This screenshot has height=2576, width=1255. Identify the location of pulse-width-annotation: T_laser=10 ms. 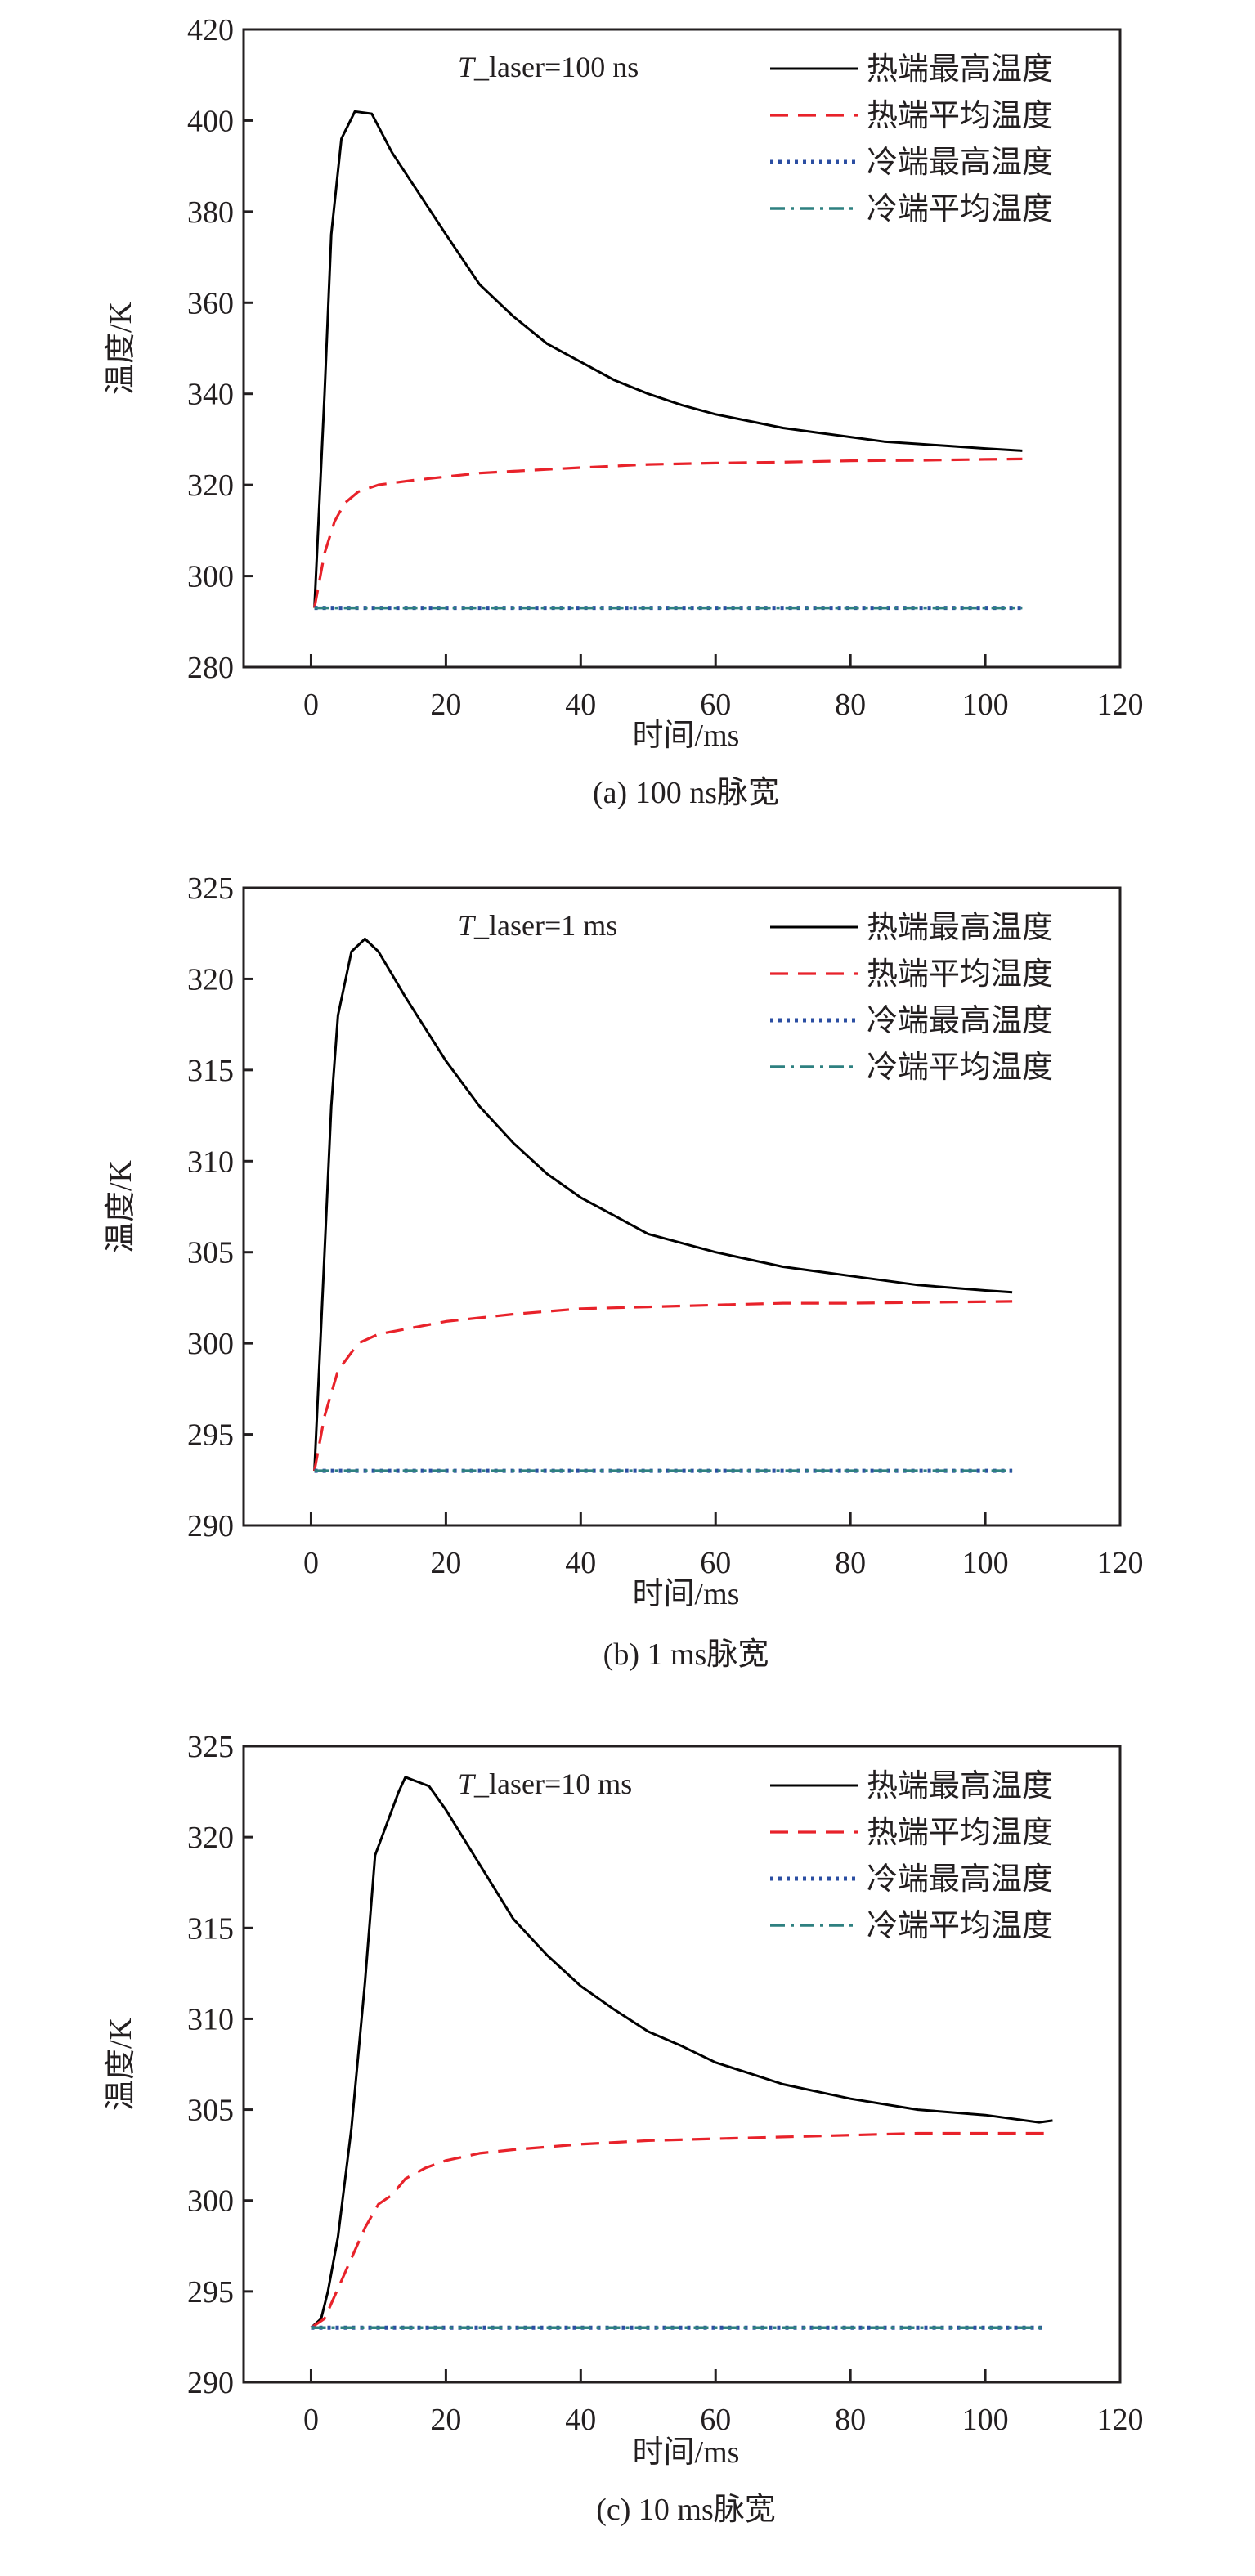
(545, 1784).